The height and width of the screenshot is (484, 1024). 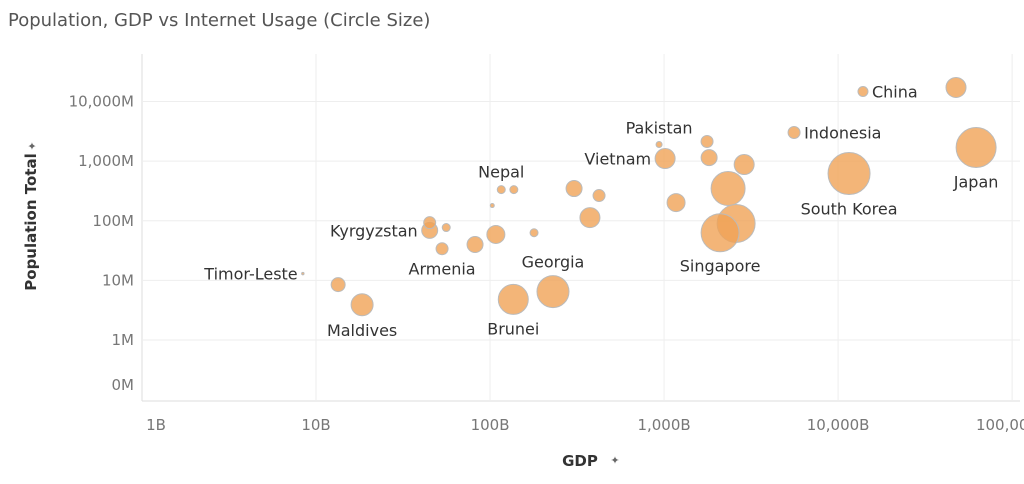 I want to click on x-axis-title-text: GDP, so click(x=580, y=461).